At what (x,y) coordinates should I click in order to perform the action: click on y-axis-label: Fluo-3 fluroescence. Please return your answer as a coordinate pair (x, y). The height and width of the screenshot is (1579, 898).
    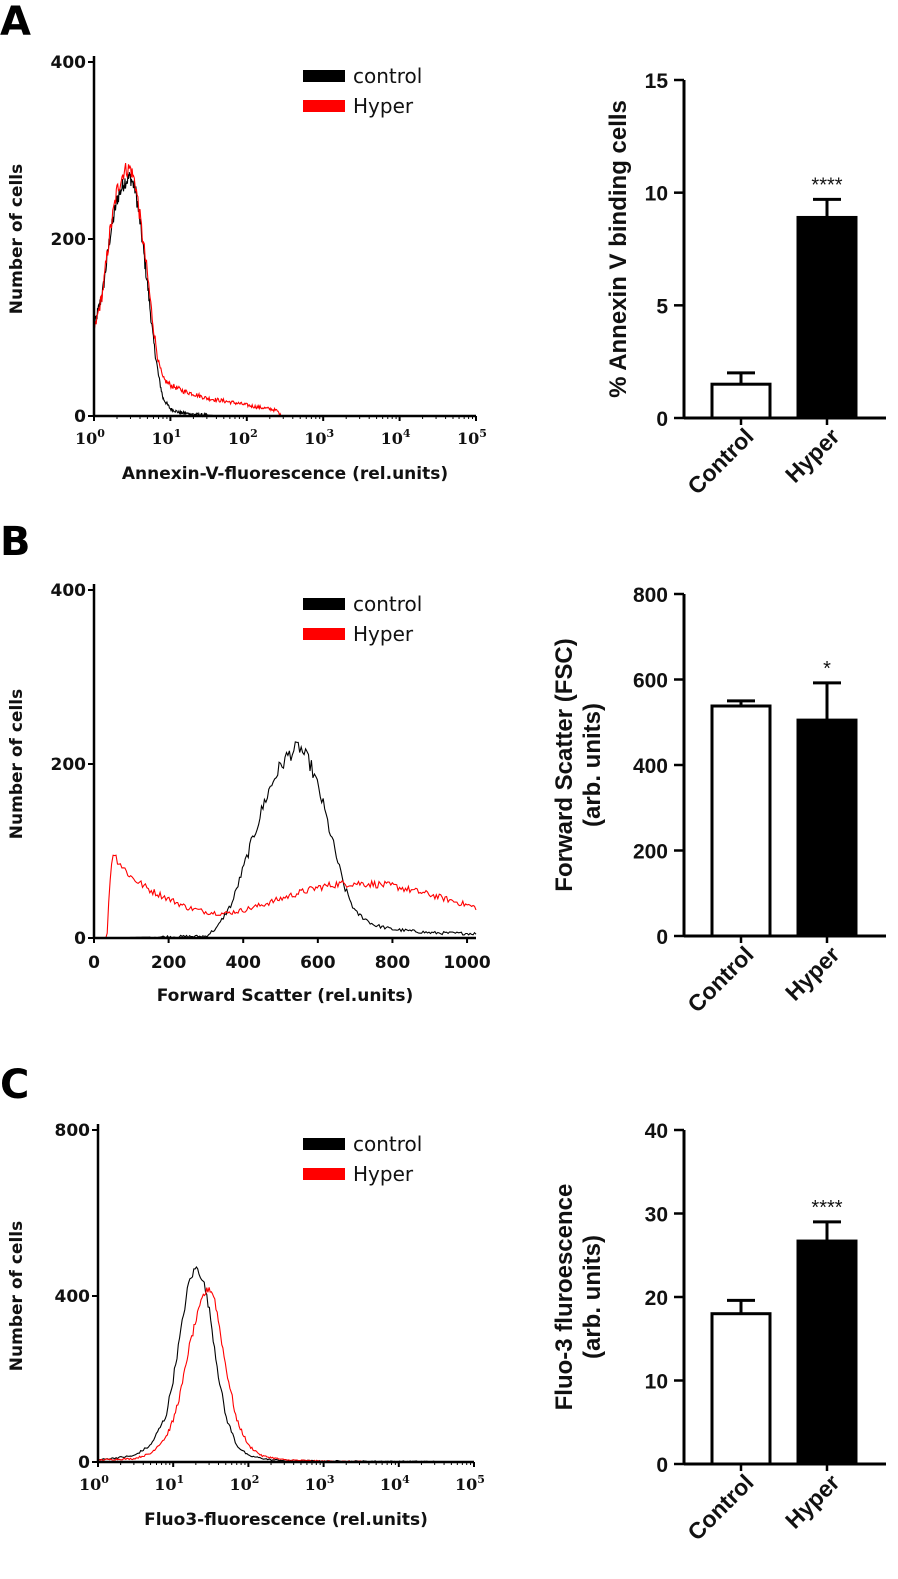
    Looking at the image, I should click on (564, 1297).